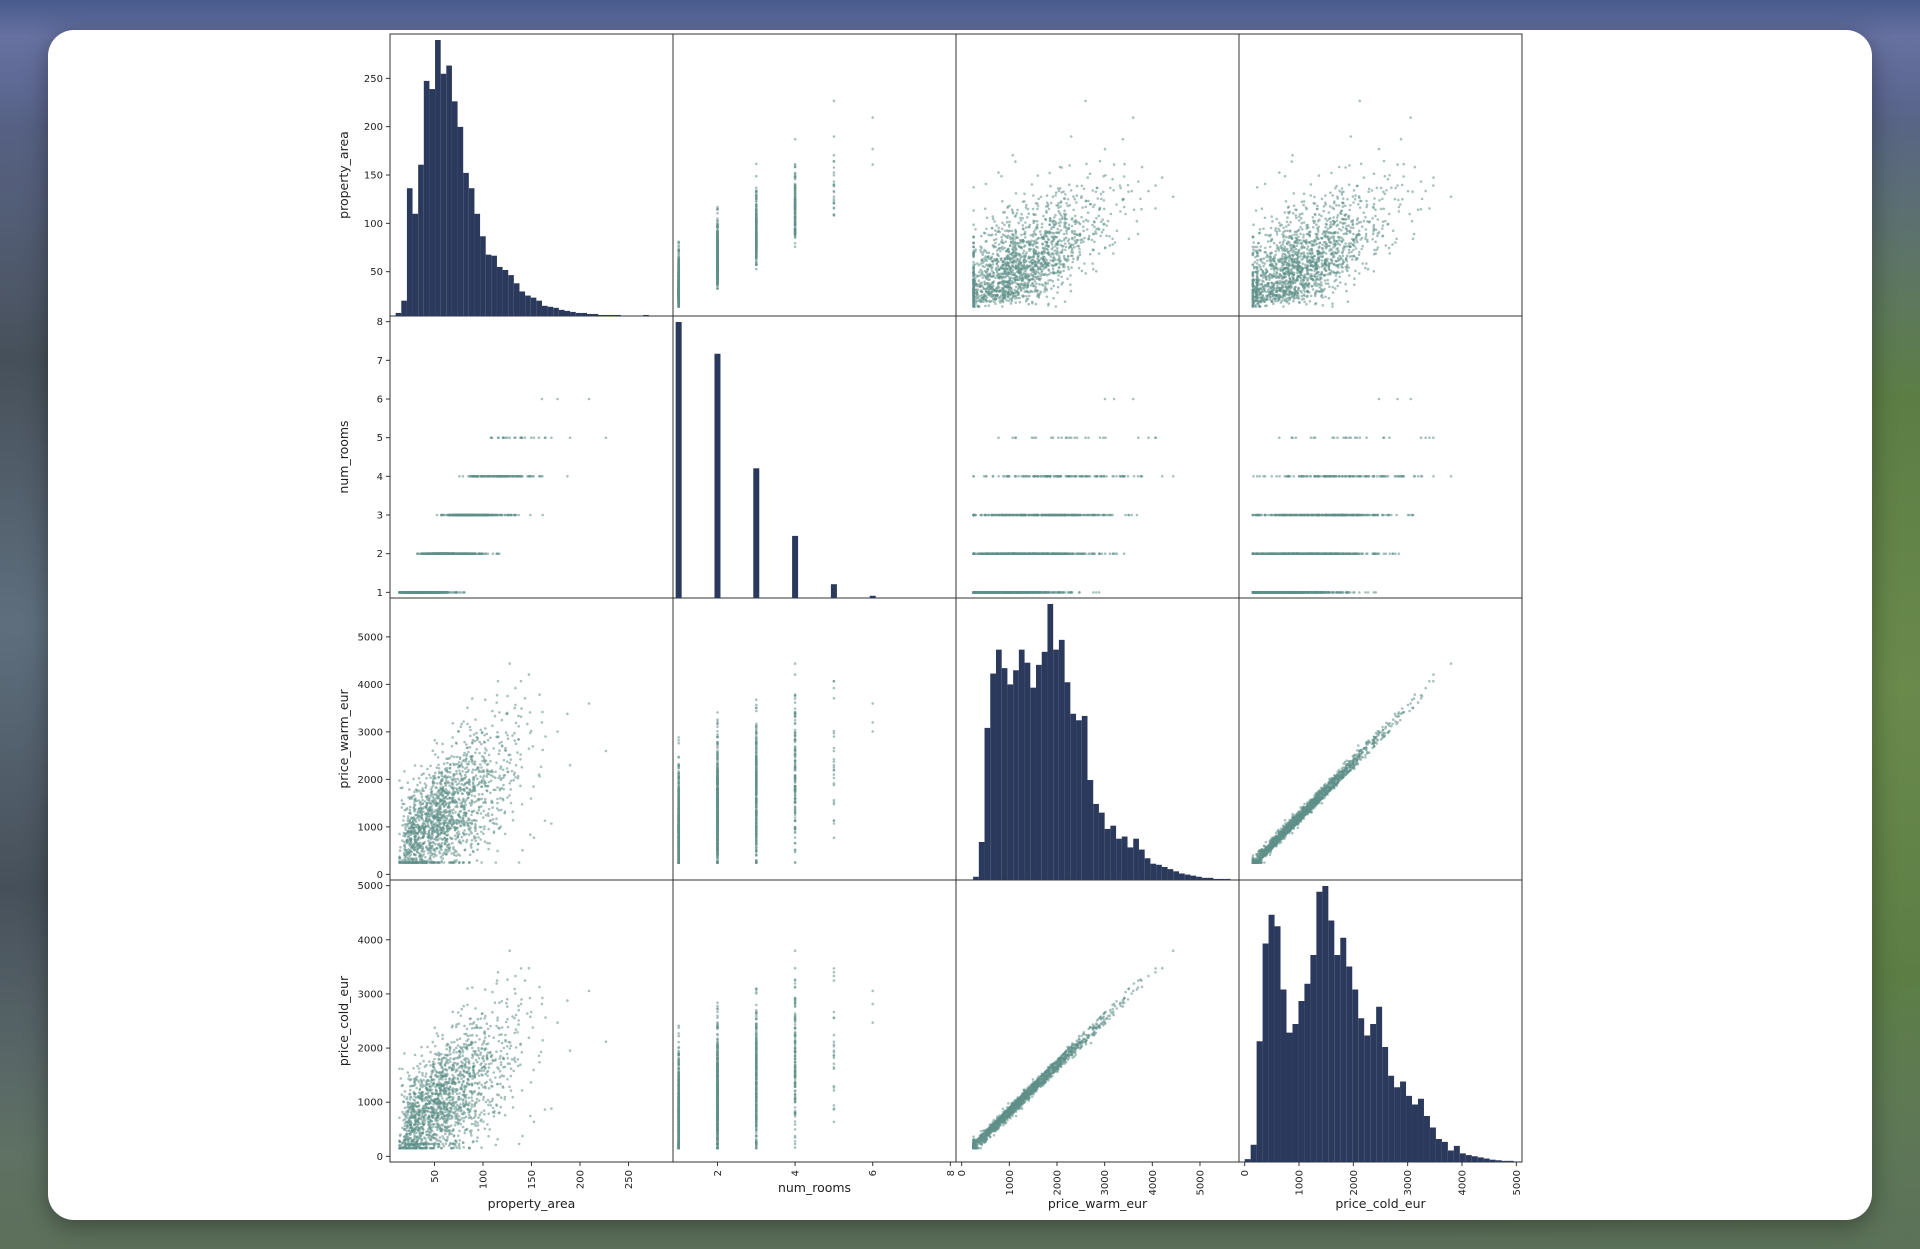 The width and height of the screenshot is (1920, 1249). Describe the element at coordinates (814, 175) in the screenshot. I see `panel-property_area-vs-num_rooms` at that location.